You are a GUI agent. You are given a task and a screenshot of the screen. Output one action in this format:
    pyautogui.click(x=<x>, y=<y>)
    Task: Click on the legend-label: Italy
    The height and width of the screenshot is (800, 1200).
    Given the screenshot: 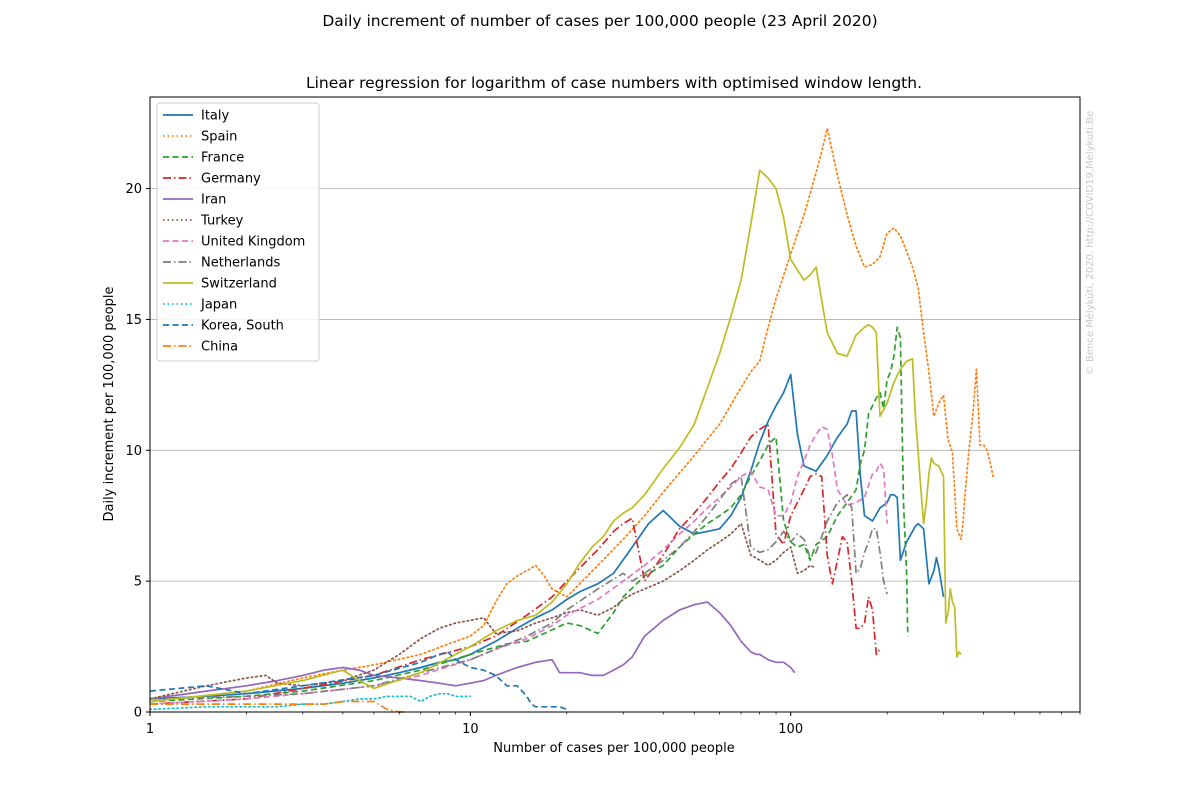 What is the action you would take?
    pyautogui.click(x=215, y=116)
    